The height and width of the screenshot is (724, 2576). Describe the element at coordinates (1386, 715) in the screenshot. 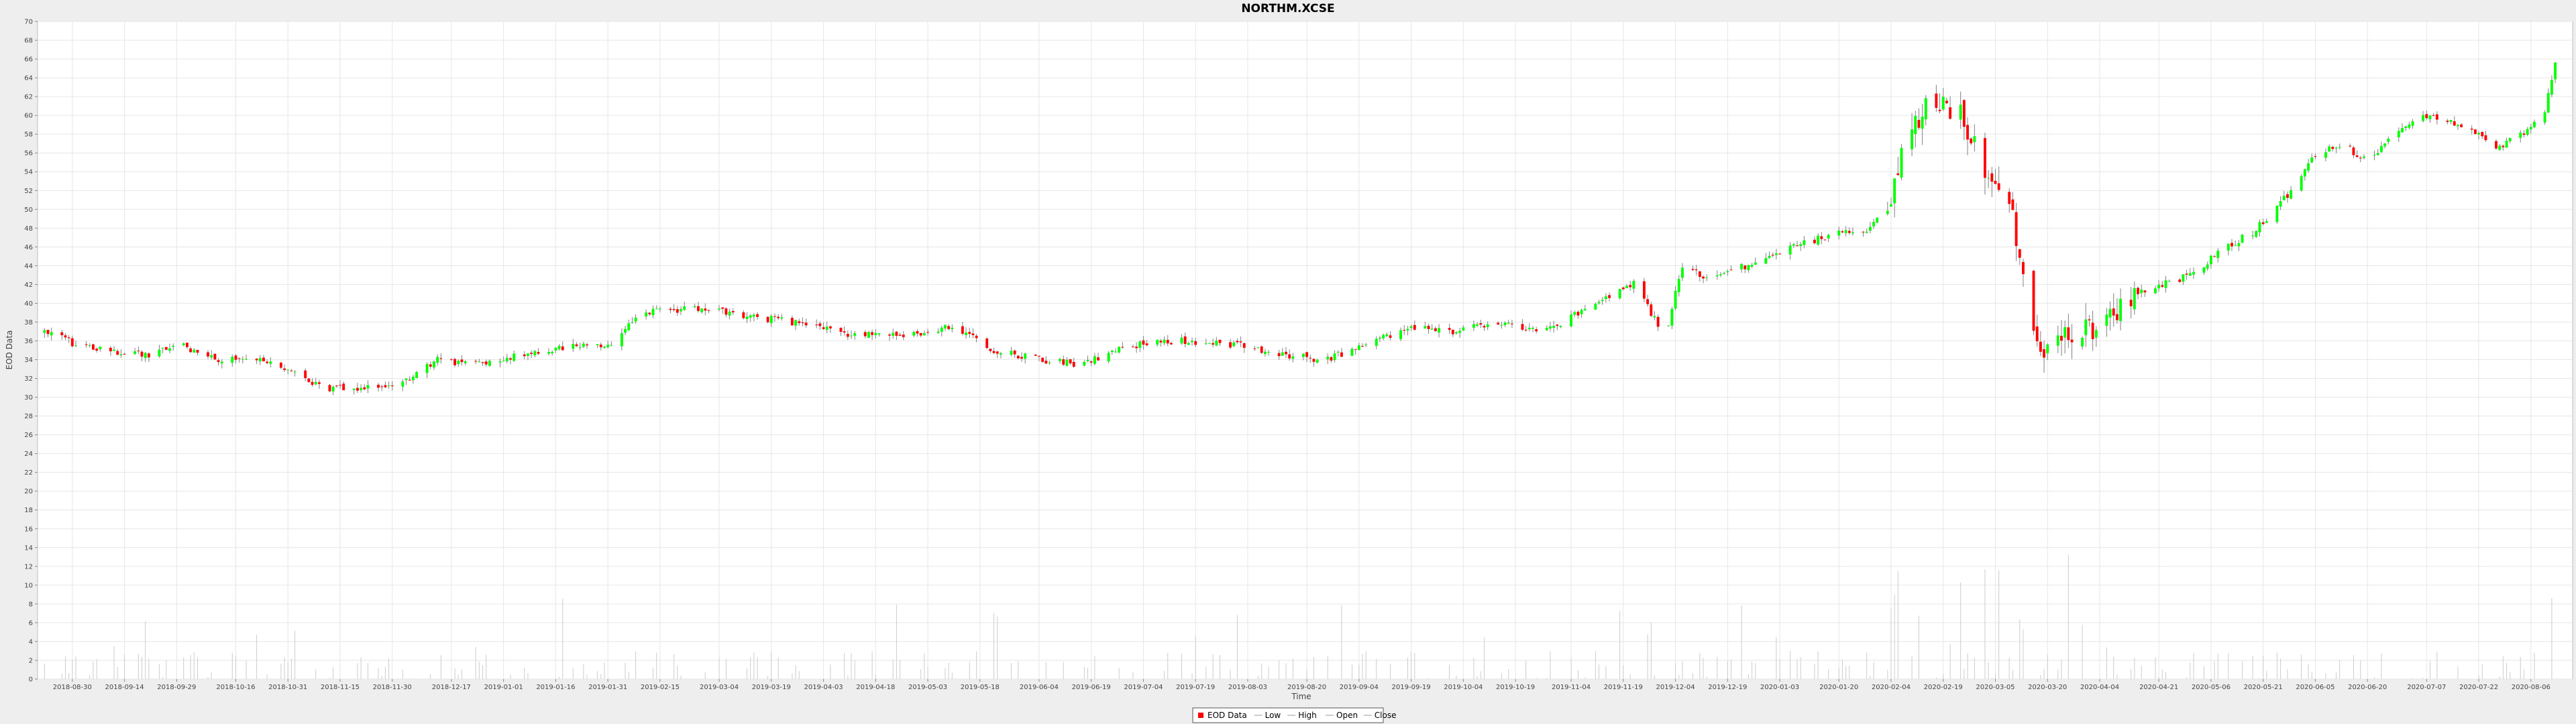

I see `legend-label: Close` at that location.